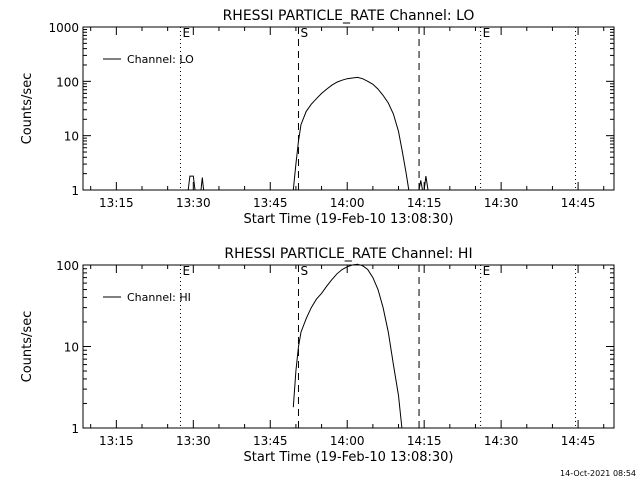 This screenshot has width=640, height=480. Describe the element at coordinates (598, 473) in the screenshot. I see `footer-timestamp: 14-Oct-2021 08:54` at that location.